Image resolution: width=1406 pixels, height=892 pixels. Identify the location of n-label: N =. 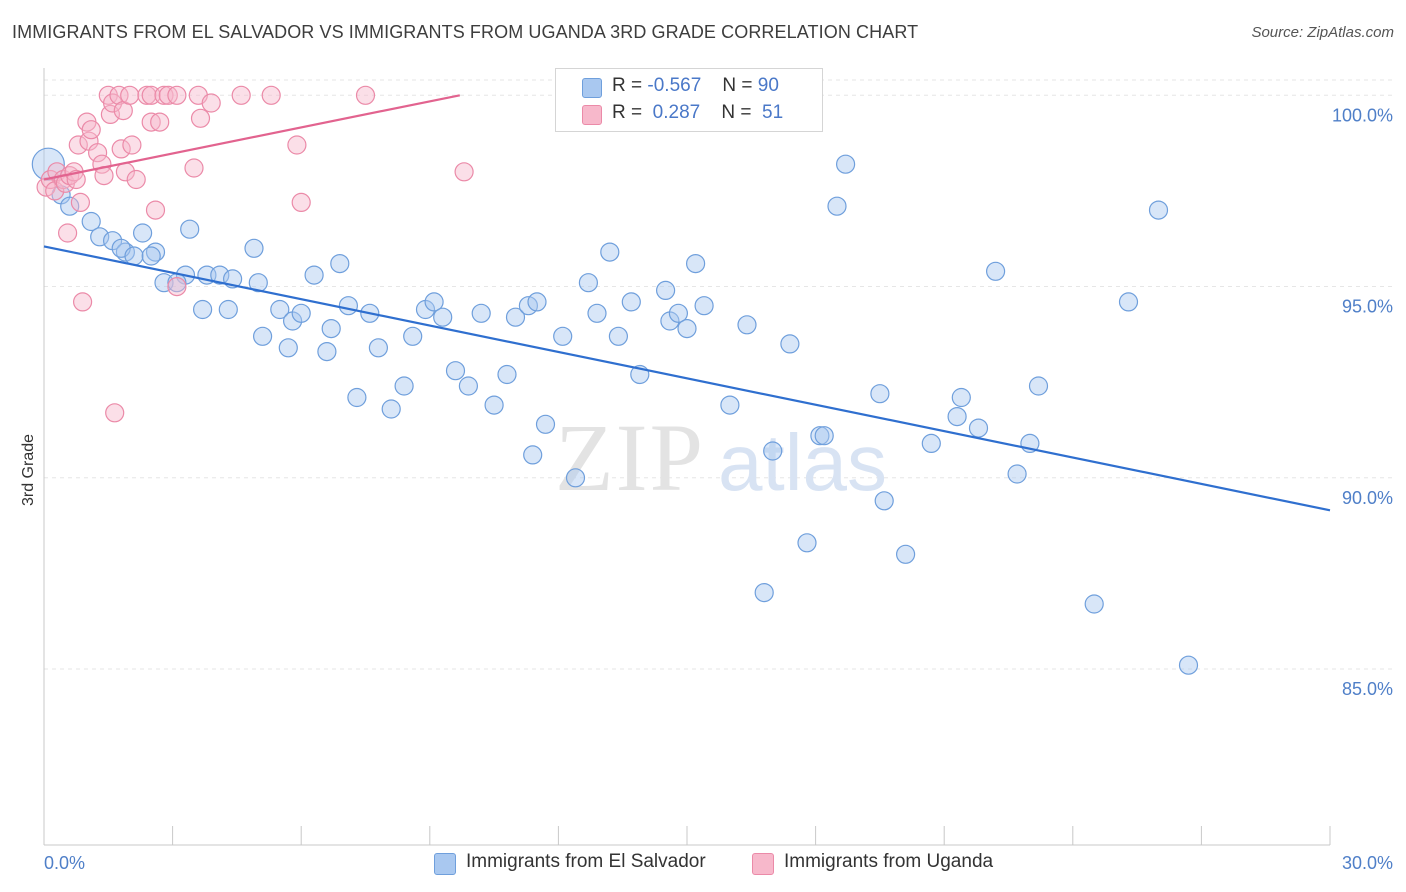
(737, 85).